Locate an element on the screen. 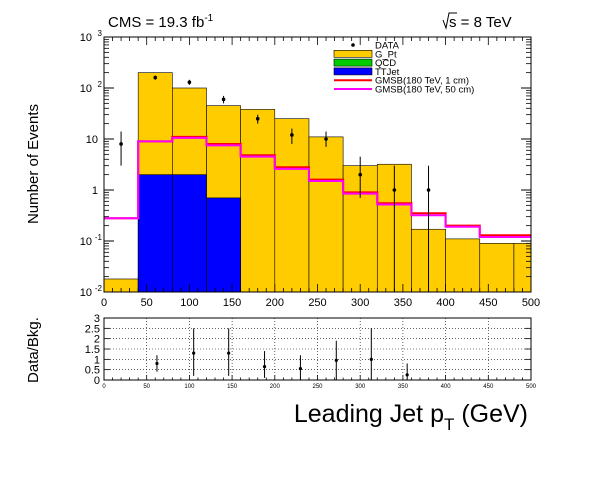  x-tick-label: 350 is located at coordinates (403, 303).